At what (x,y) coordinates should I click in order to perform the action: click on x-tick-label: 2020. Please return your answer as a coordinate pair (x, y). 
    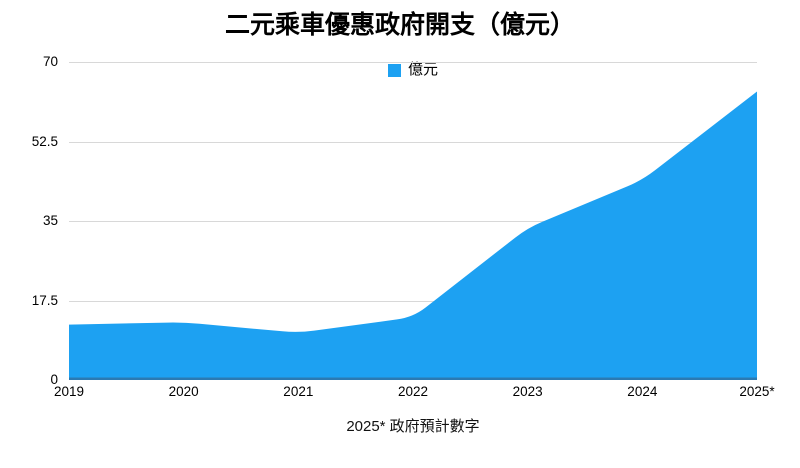
    Looking at the image, I should click on (183, 391).